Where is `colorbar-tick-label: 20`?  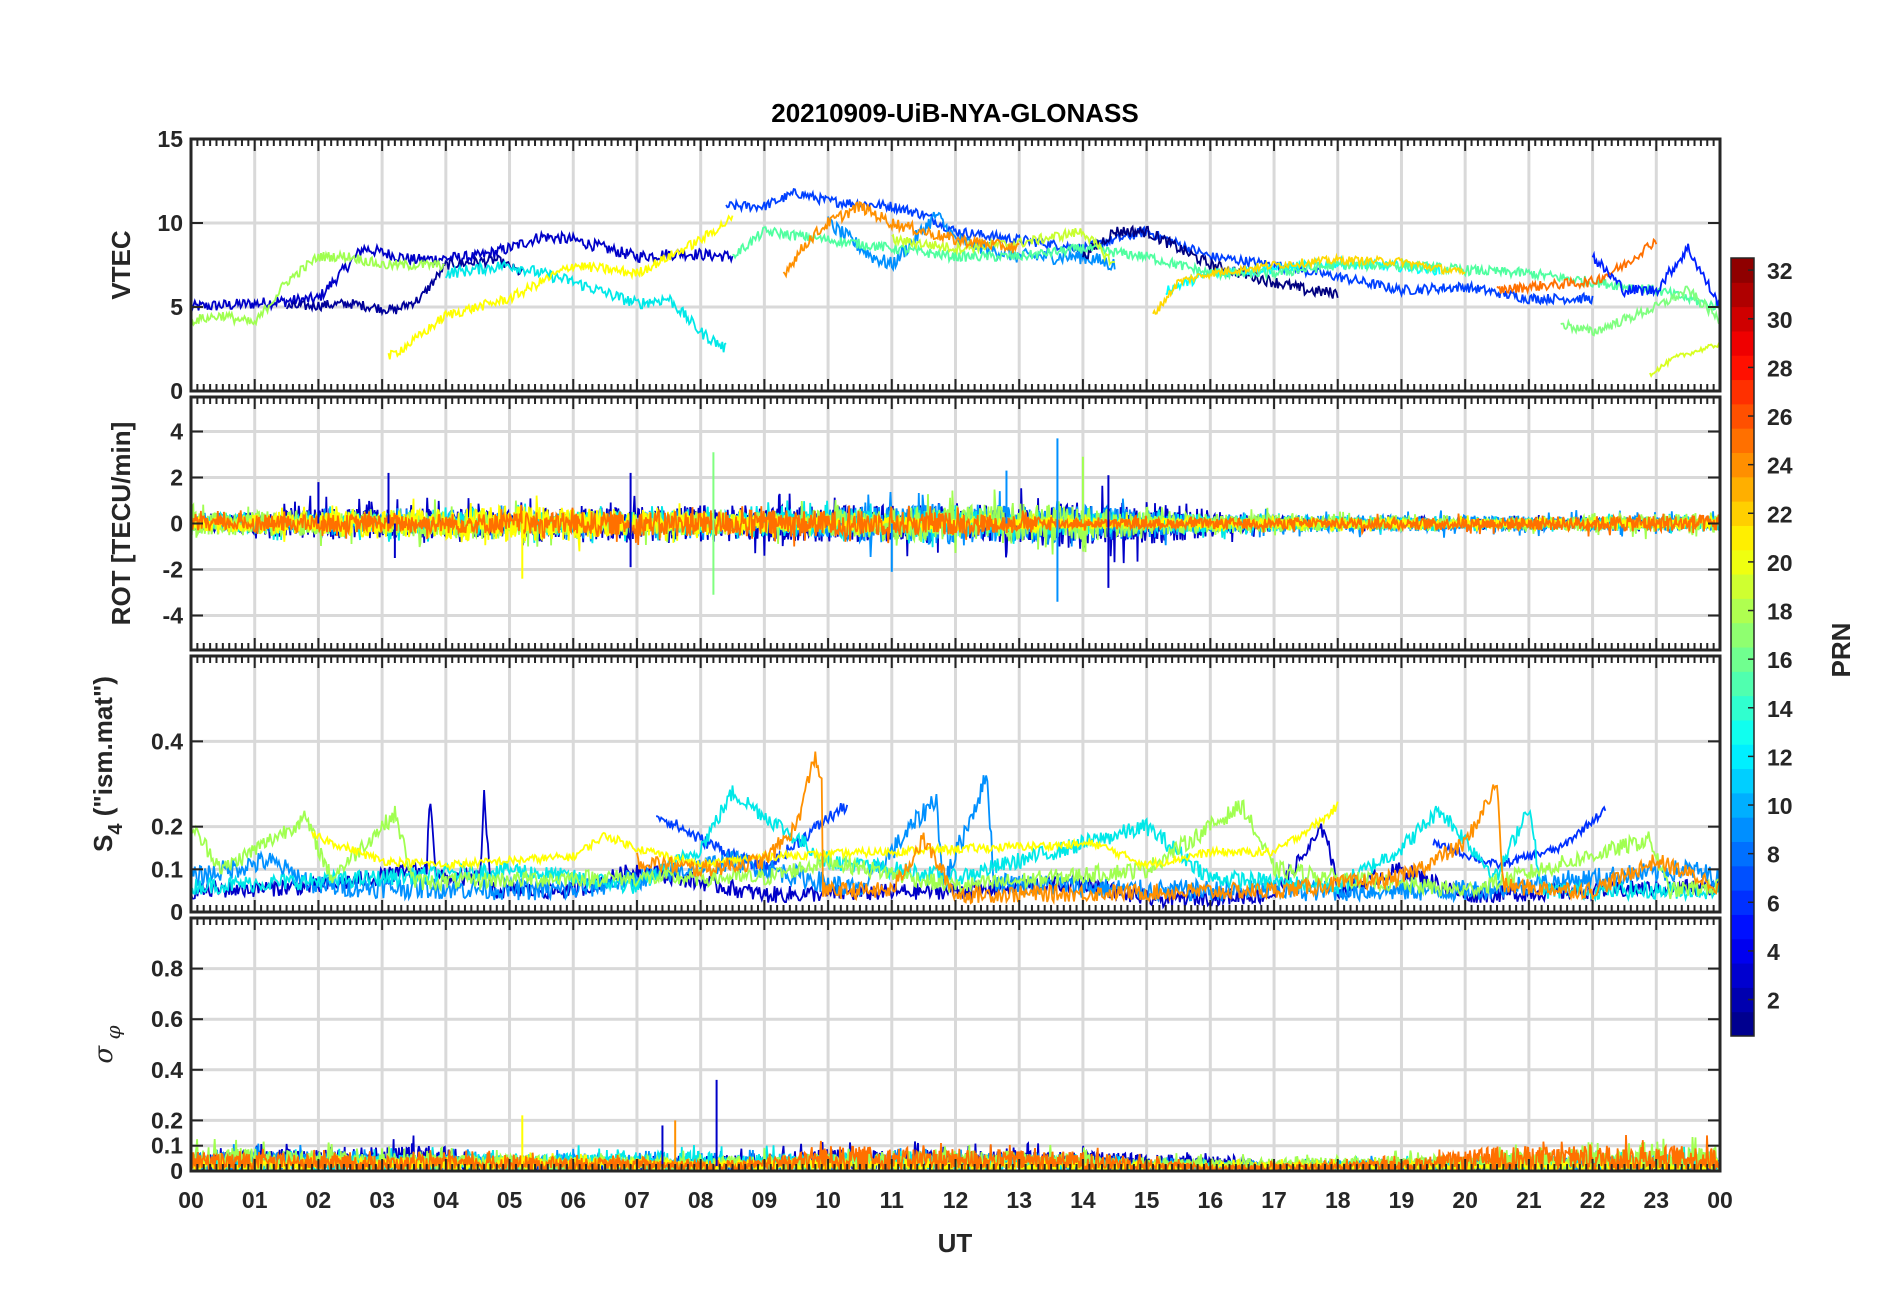
colorbar-tick-label: 20 is located at coordinates (1780, 563).